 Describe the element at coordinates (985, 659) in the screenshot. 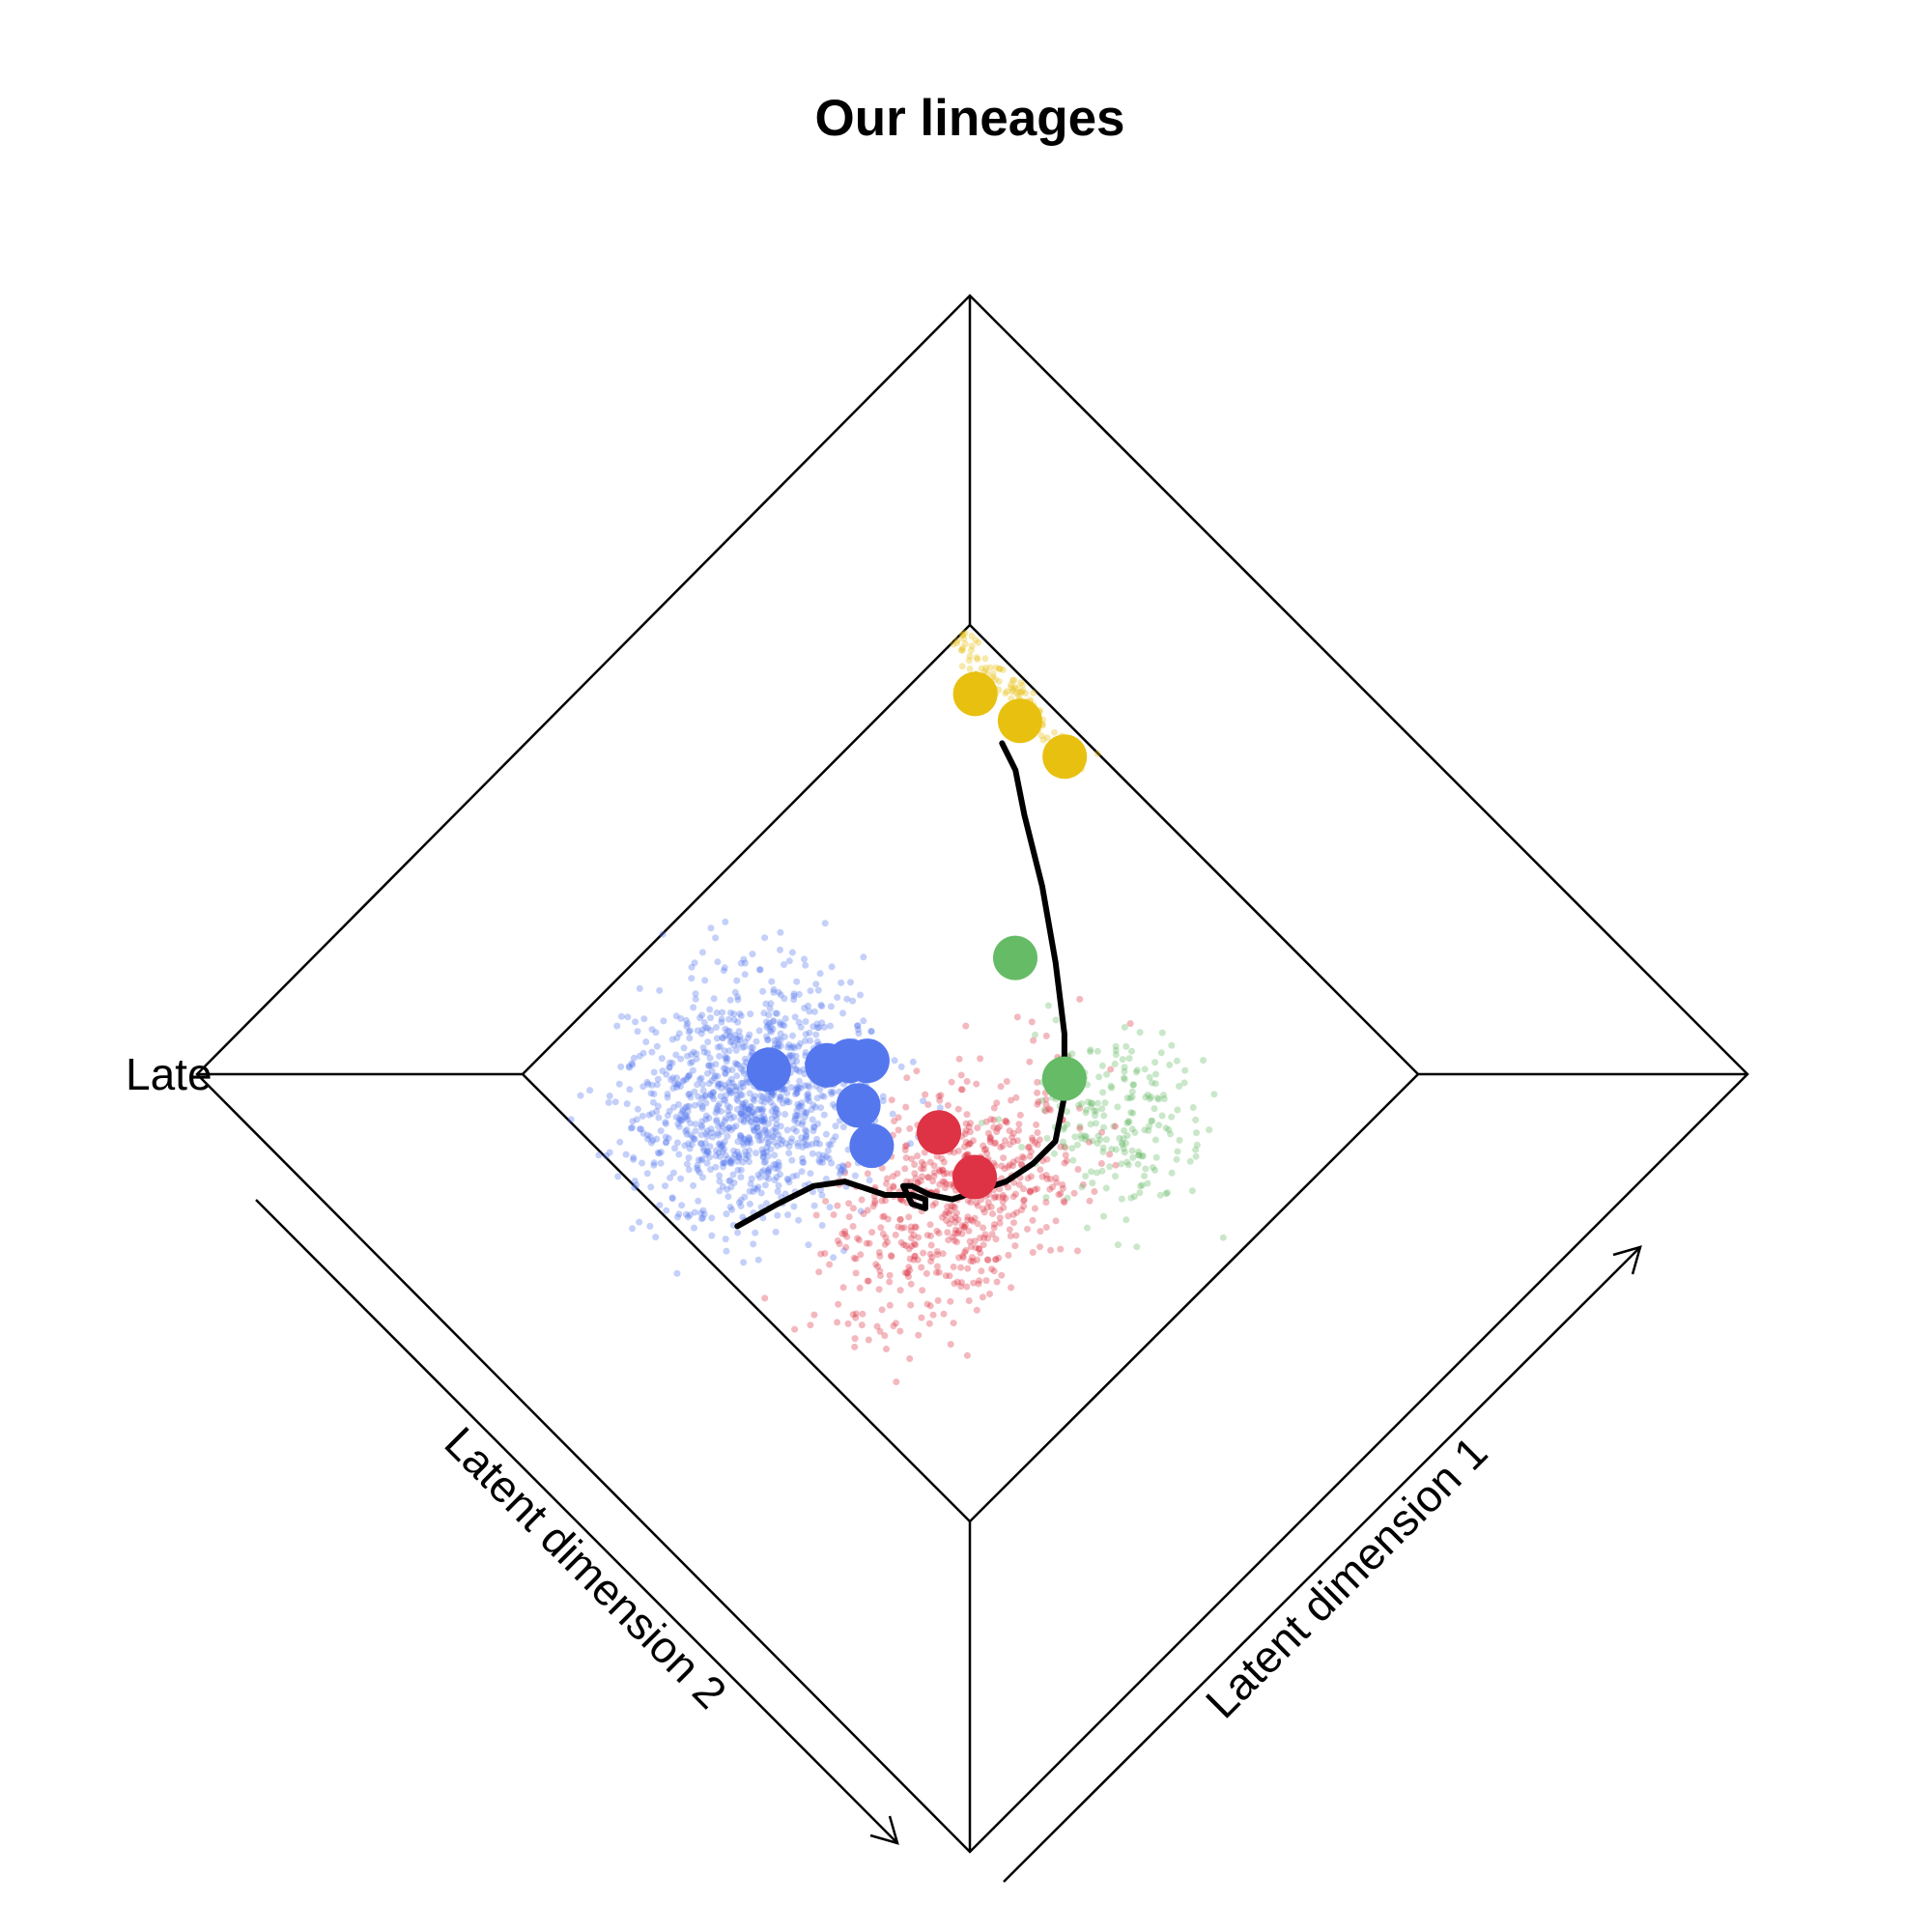

I see `cell-point-yellow` at that location.